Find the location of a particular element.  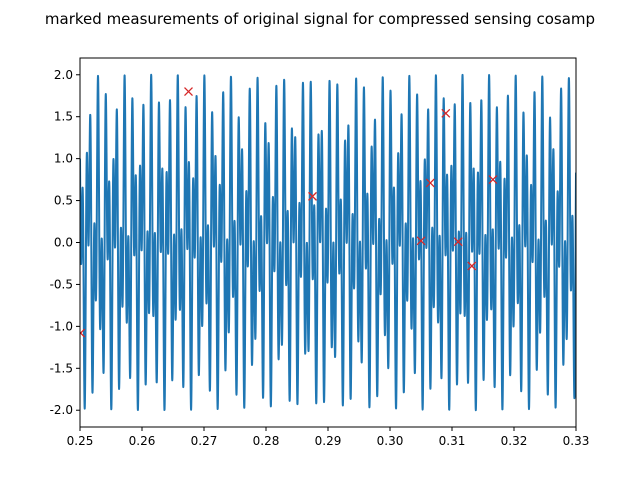

y-tick-label: 2.0 is located at coordinates (63, 75).